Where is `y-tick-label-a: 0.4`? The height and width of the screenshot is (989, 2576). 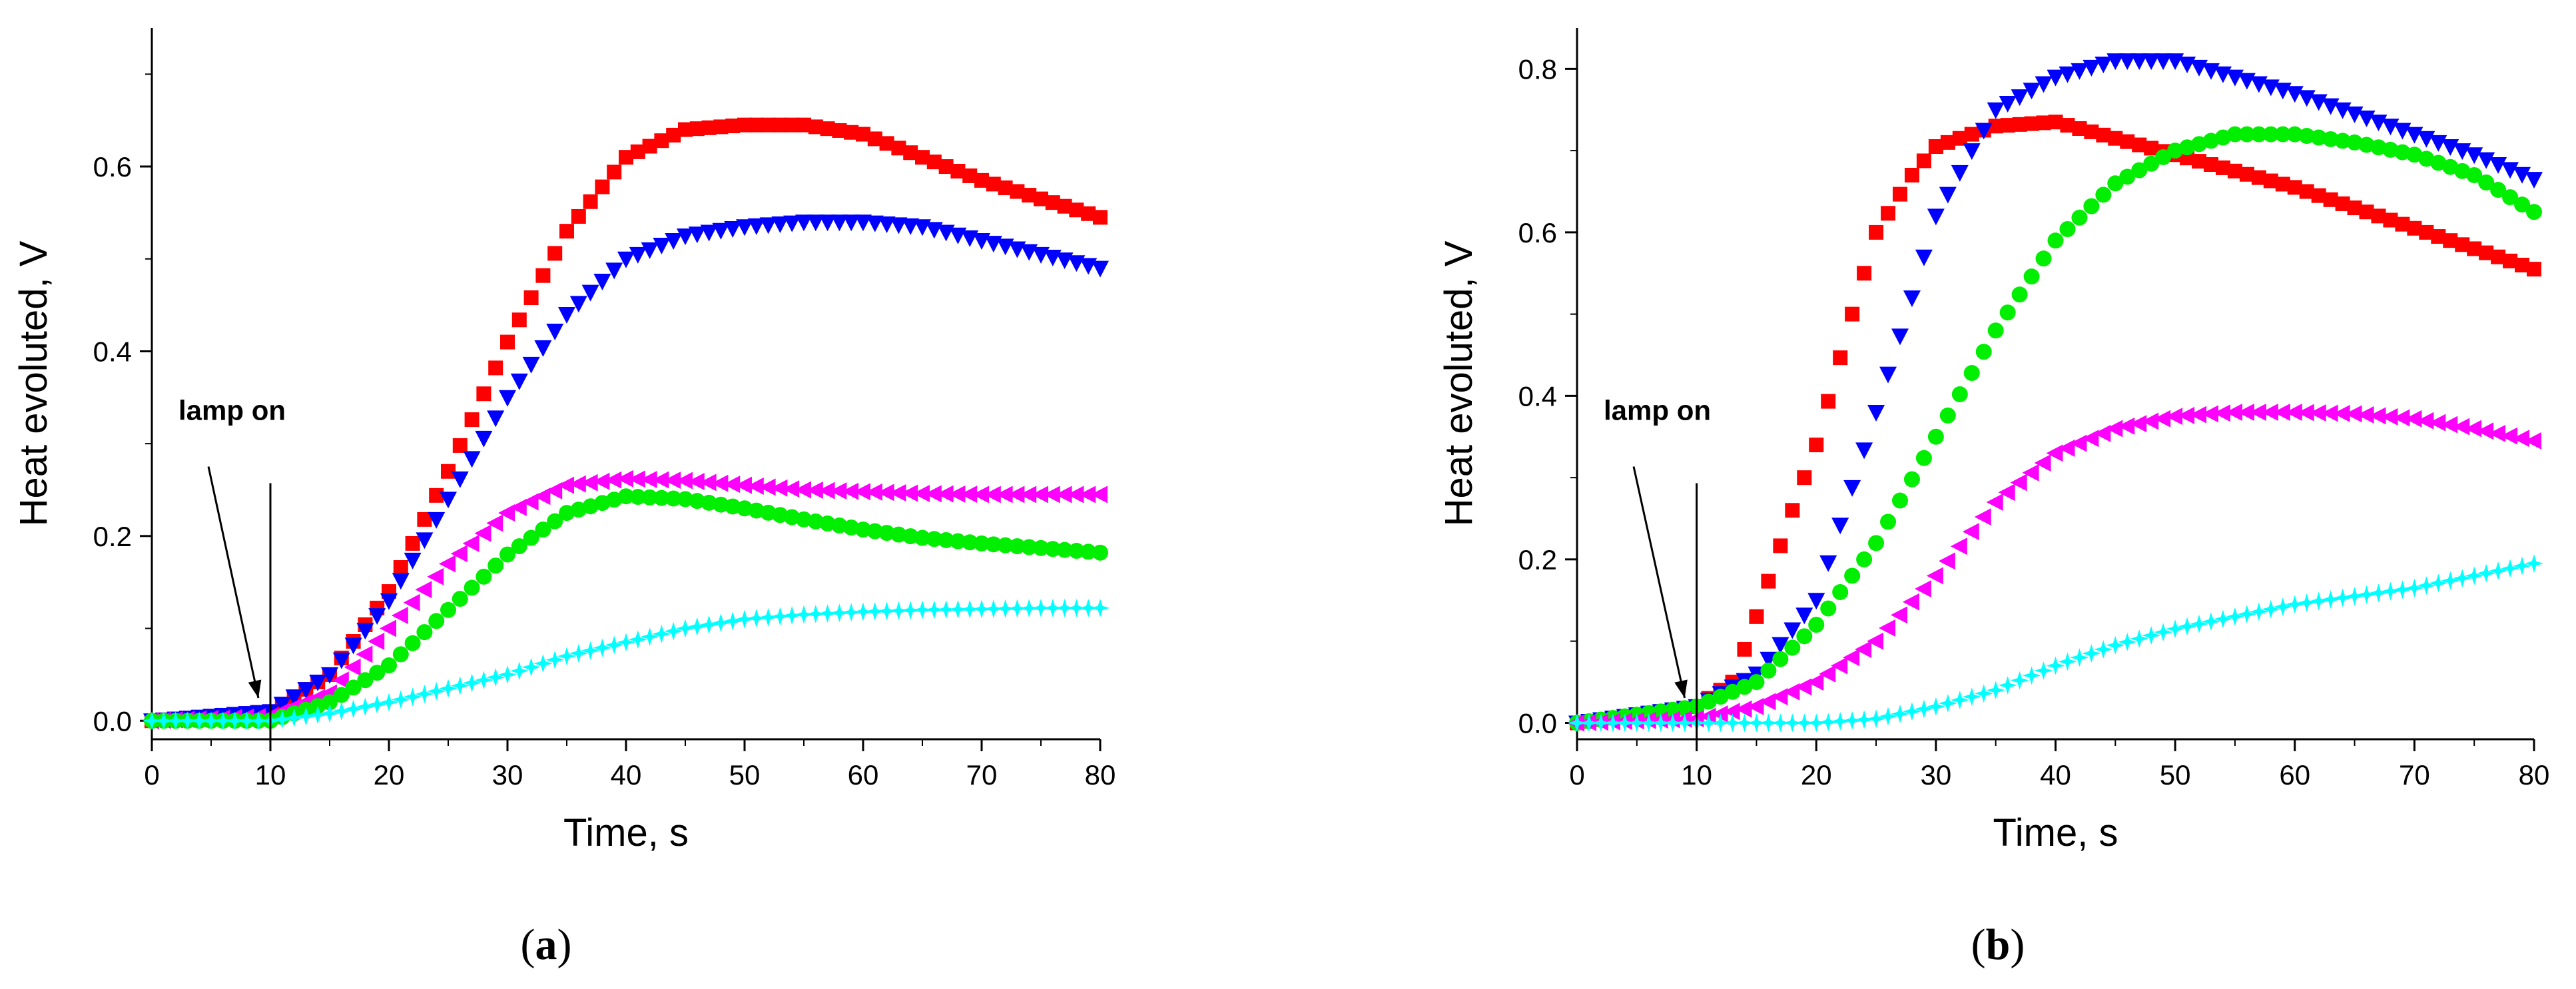
y-tick-label-a: 0.4 is located at coordinates (112, 351).